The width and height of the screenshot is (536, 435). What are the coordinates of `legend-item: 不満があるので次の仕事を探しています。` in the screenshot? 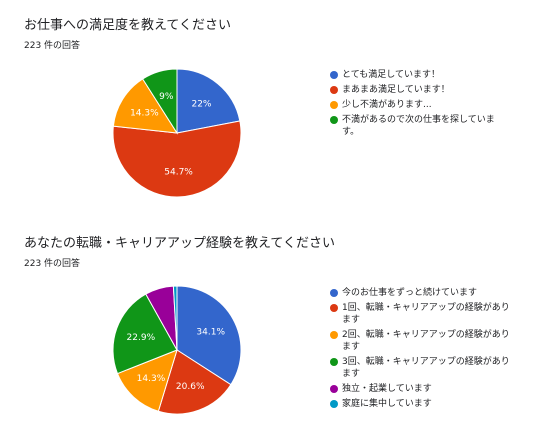 It's located at (420, 126).